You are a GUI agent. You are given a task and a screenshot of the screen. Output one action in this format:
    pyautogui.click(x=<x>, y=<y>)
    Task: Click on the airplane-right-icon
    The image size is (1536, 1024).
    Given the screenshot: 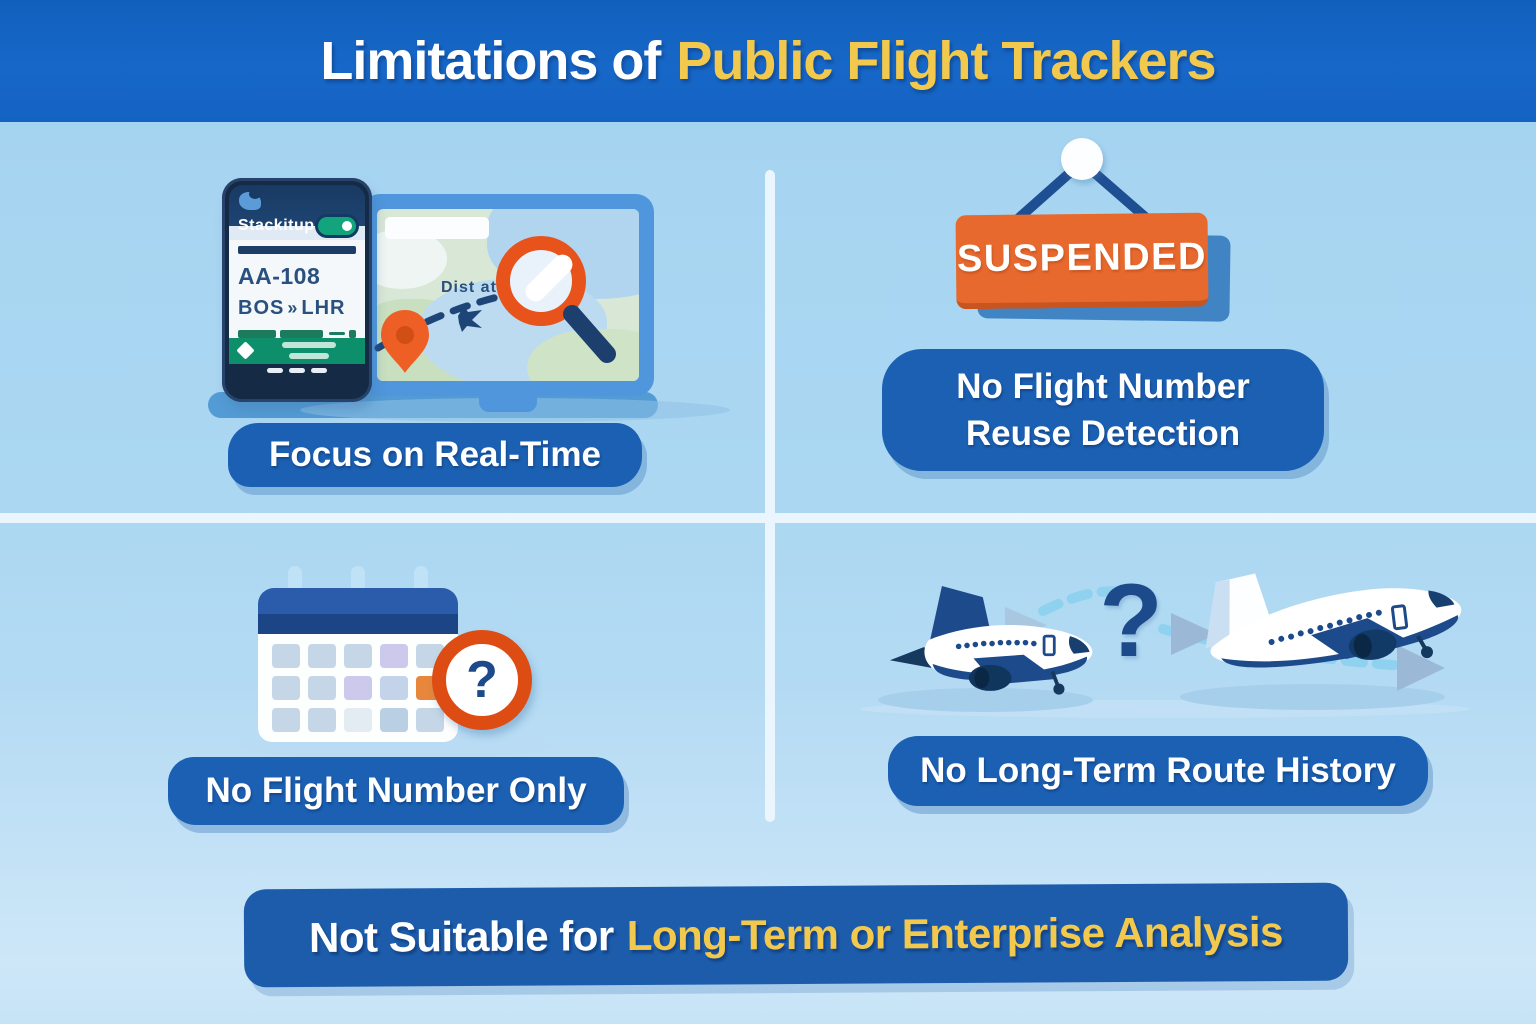 What is the action you would take?
    pyautogui.click(x=1333, y=620)
    